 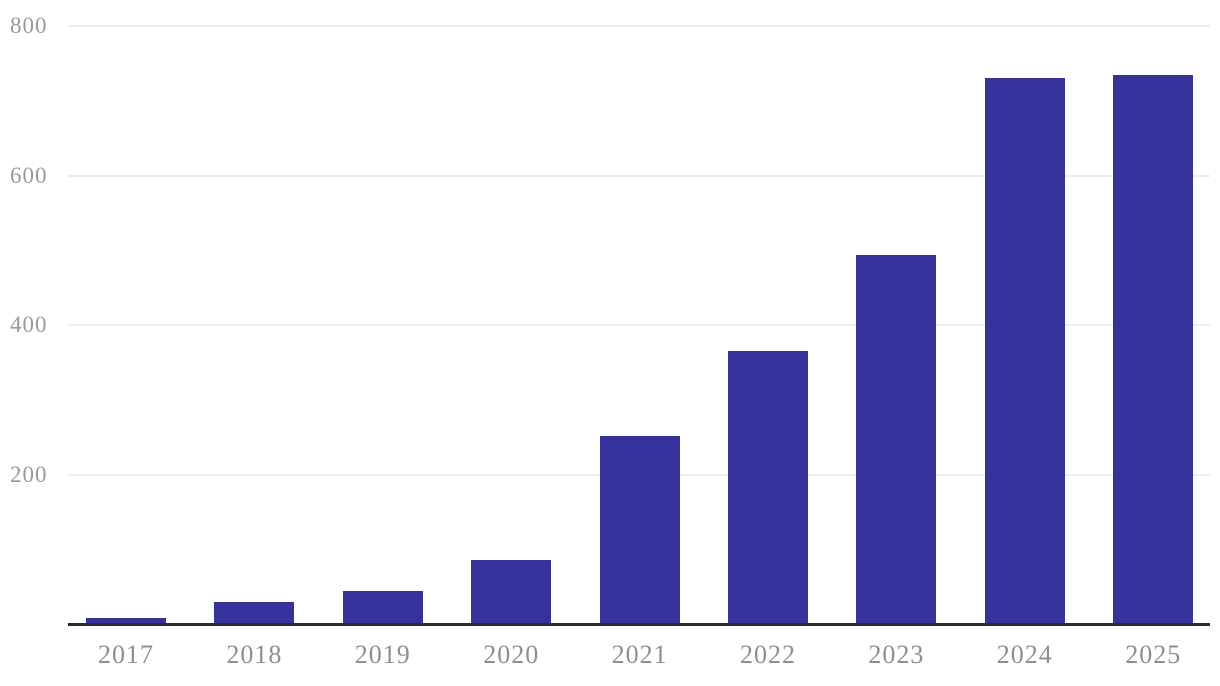 I want to click on bar-2022, so click(x=768, y=487).